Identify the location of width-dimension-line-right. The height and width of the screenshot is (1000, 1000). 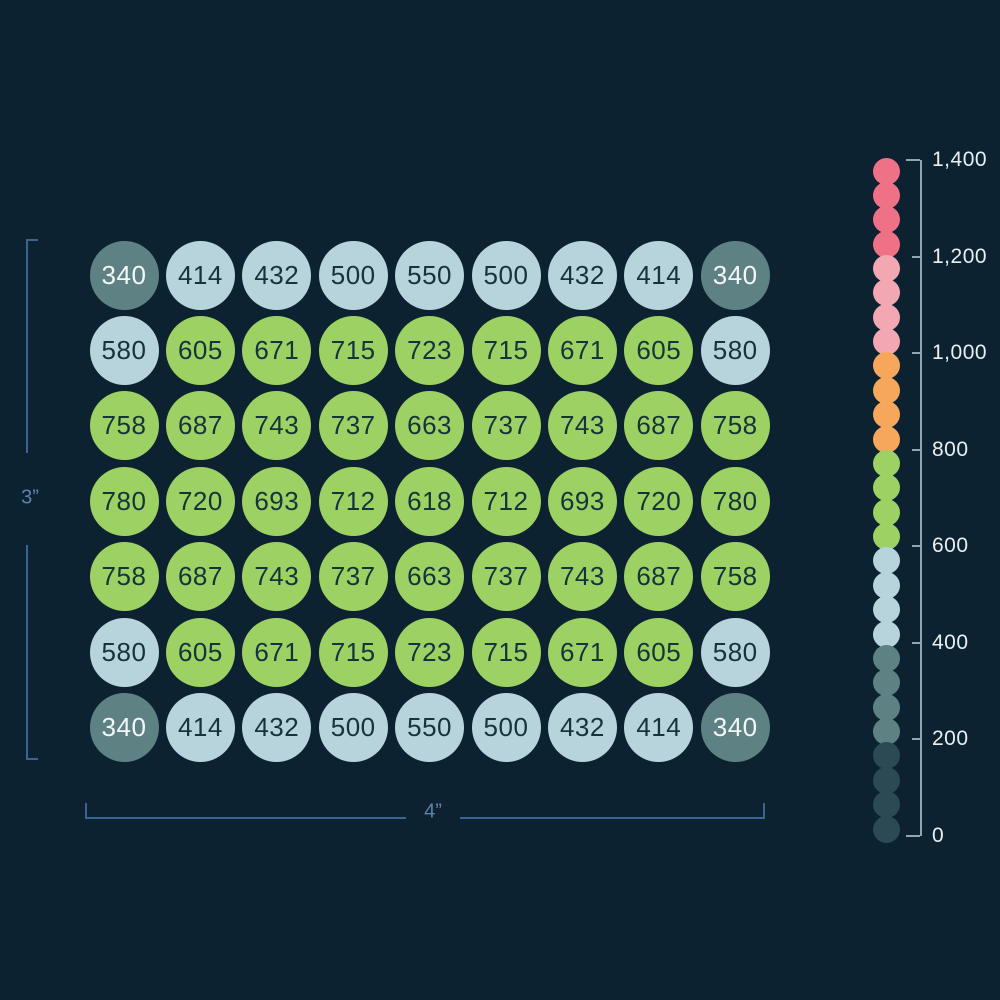
(612, 818).